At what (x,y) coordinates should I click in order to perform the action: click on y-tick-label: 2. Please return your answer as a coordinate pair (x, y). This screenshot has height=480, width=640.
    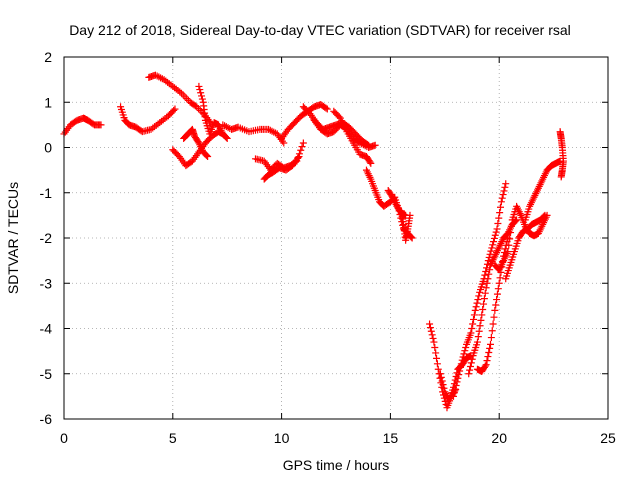
    Looking at the image, I should click on (48, 57).